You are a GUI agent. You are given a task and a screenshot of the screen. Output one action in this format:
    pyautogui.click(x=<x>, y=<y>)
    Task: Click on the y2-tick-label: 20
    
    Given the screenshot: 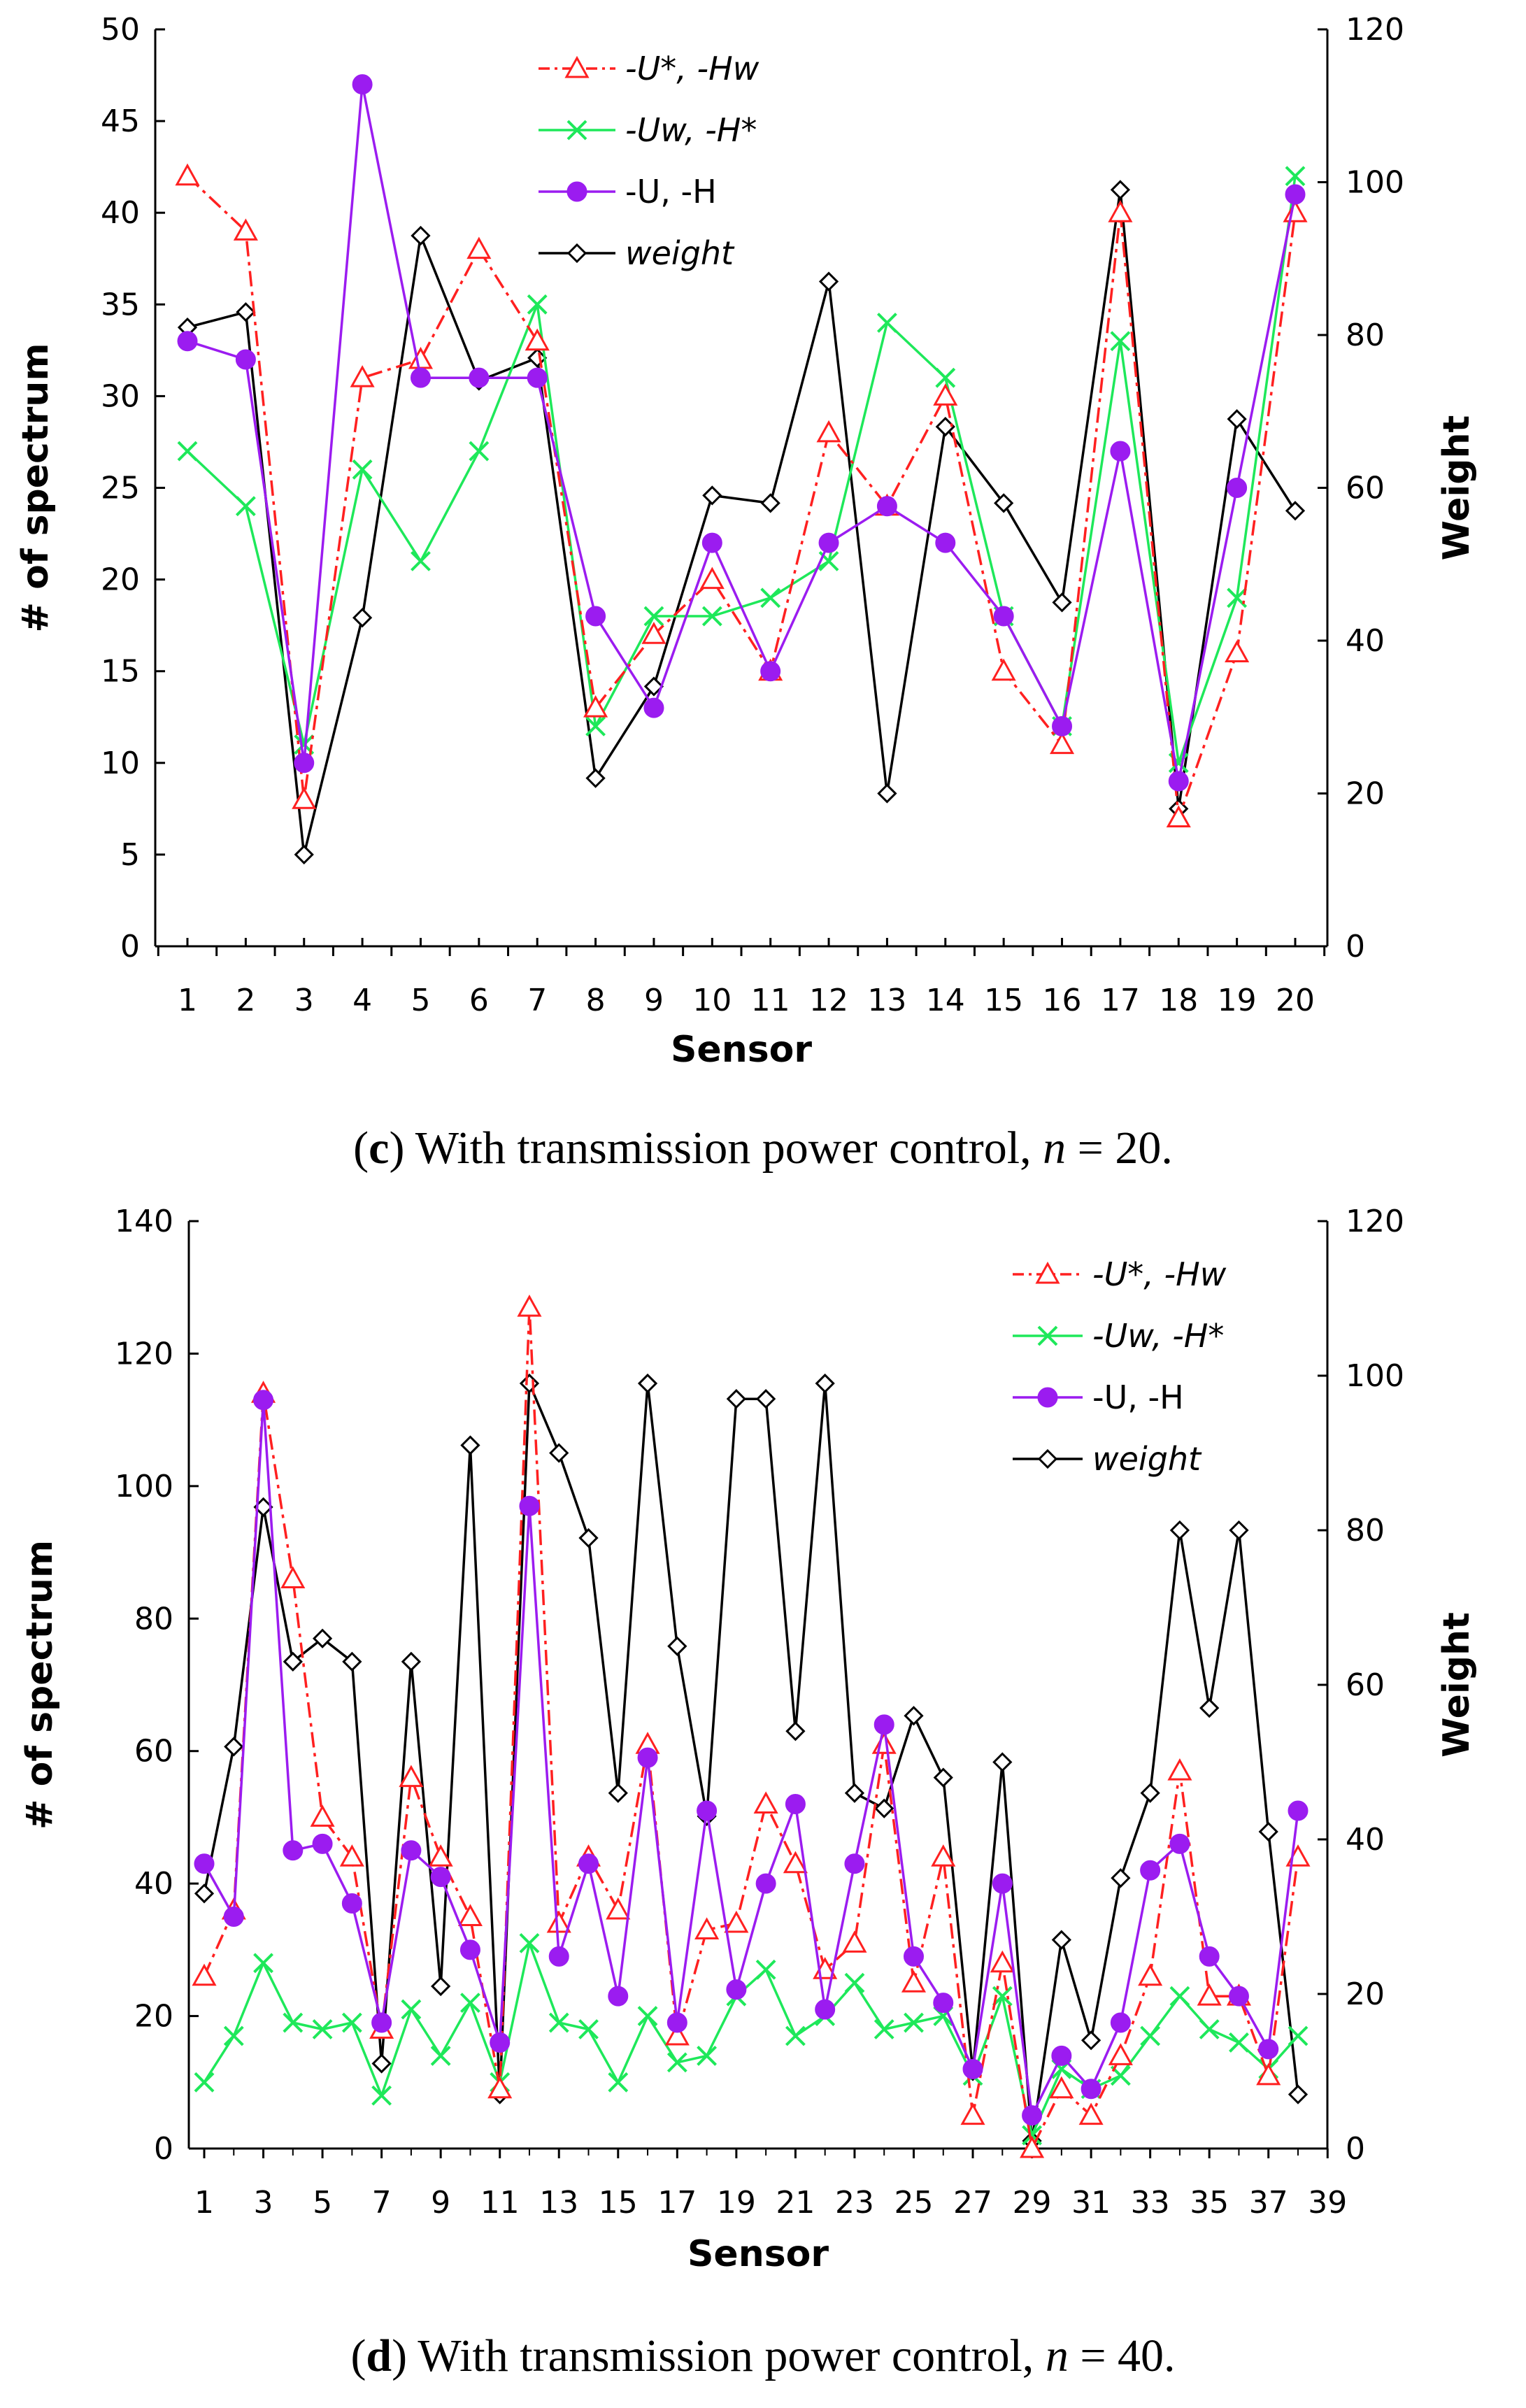 What is the action you would take?
    pyautogui.click(x=1366, y=1994)
    